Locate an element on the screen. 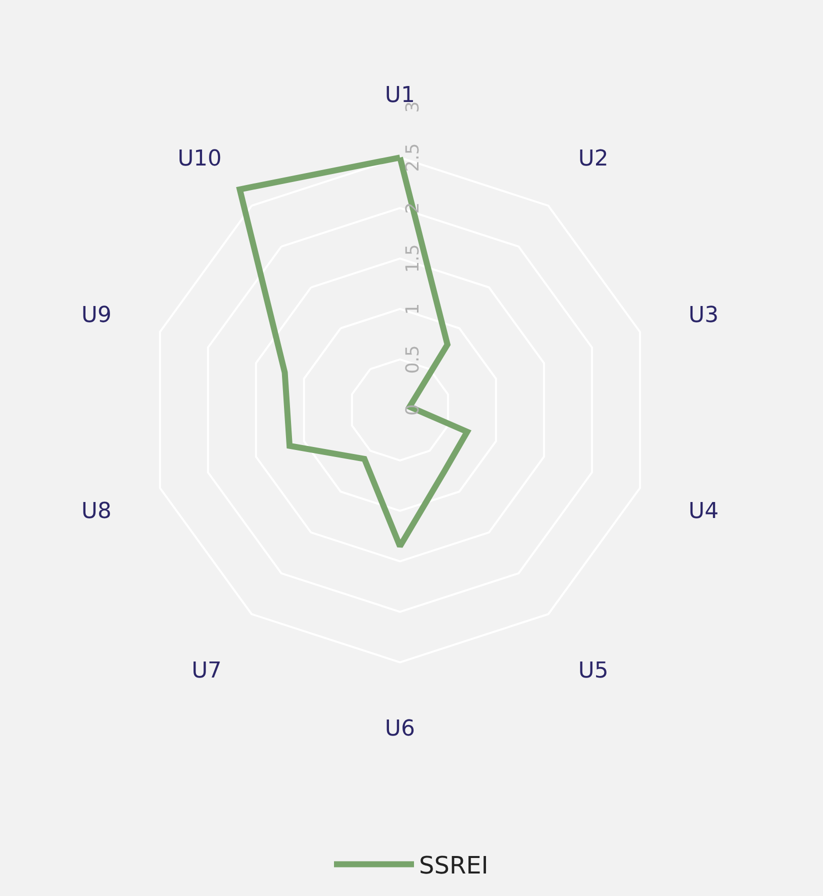 The image size is (823, 896). y-tick-label: 3 is located at coordinates (413, 107).